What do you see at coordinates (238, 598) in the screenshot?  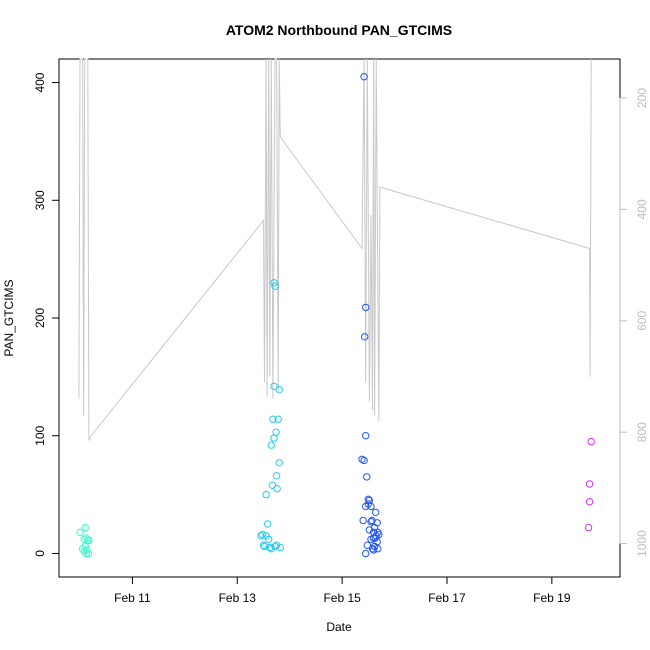 I see `x-tick-label: Feb 13` at bounding box center [238, 598].